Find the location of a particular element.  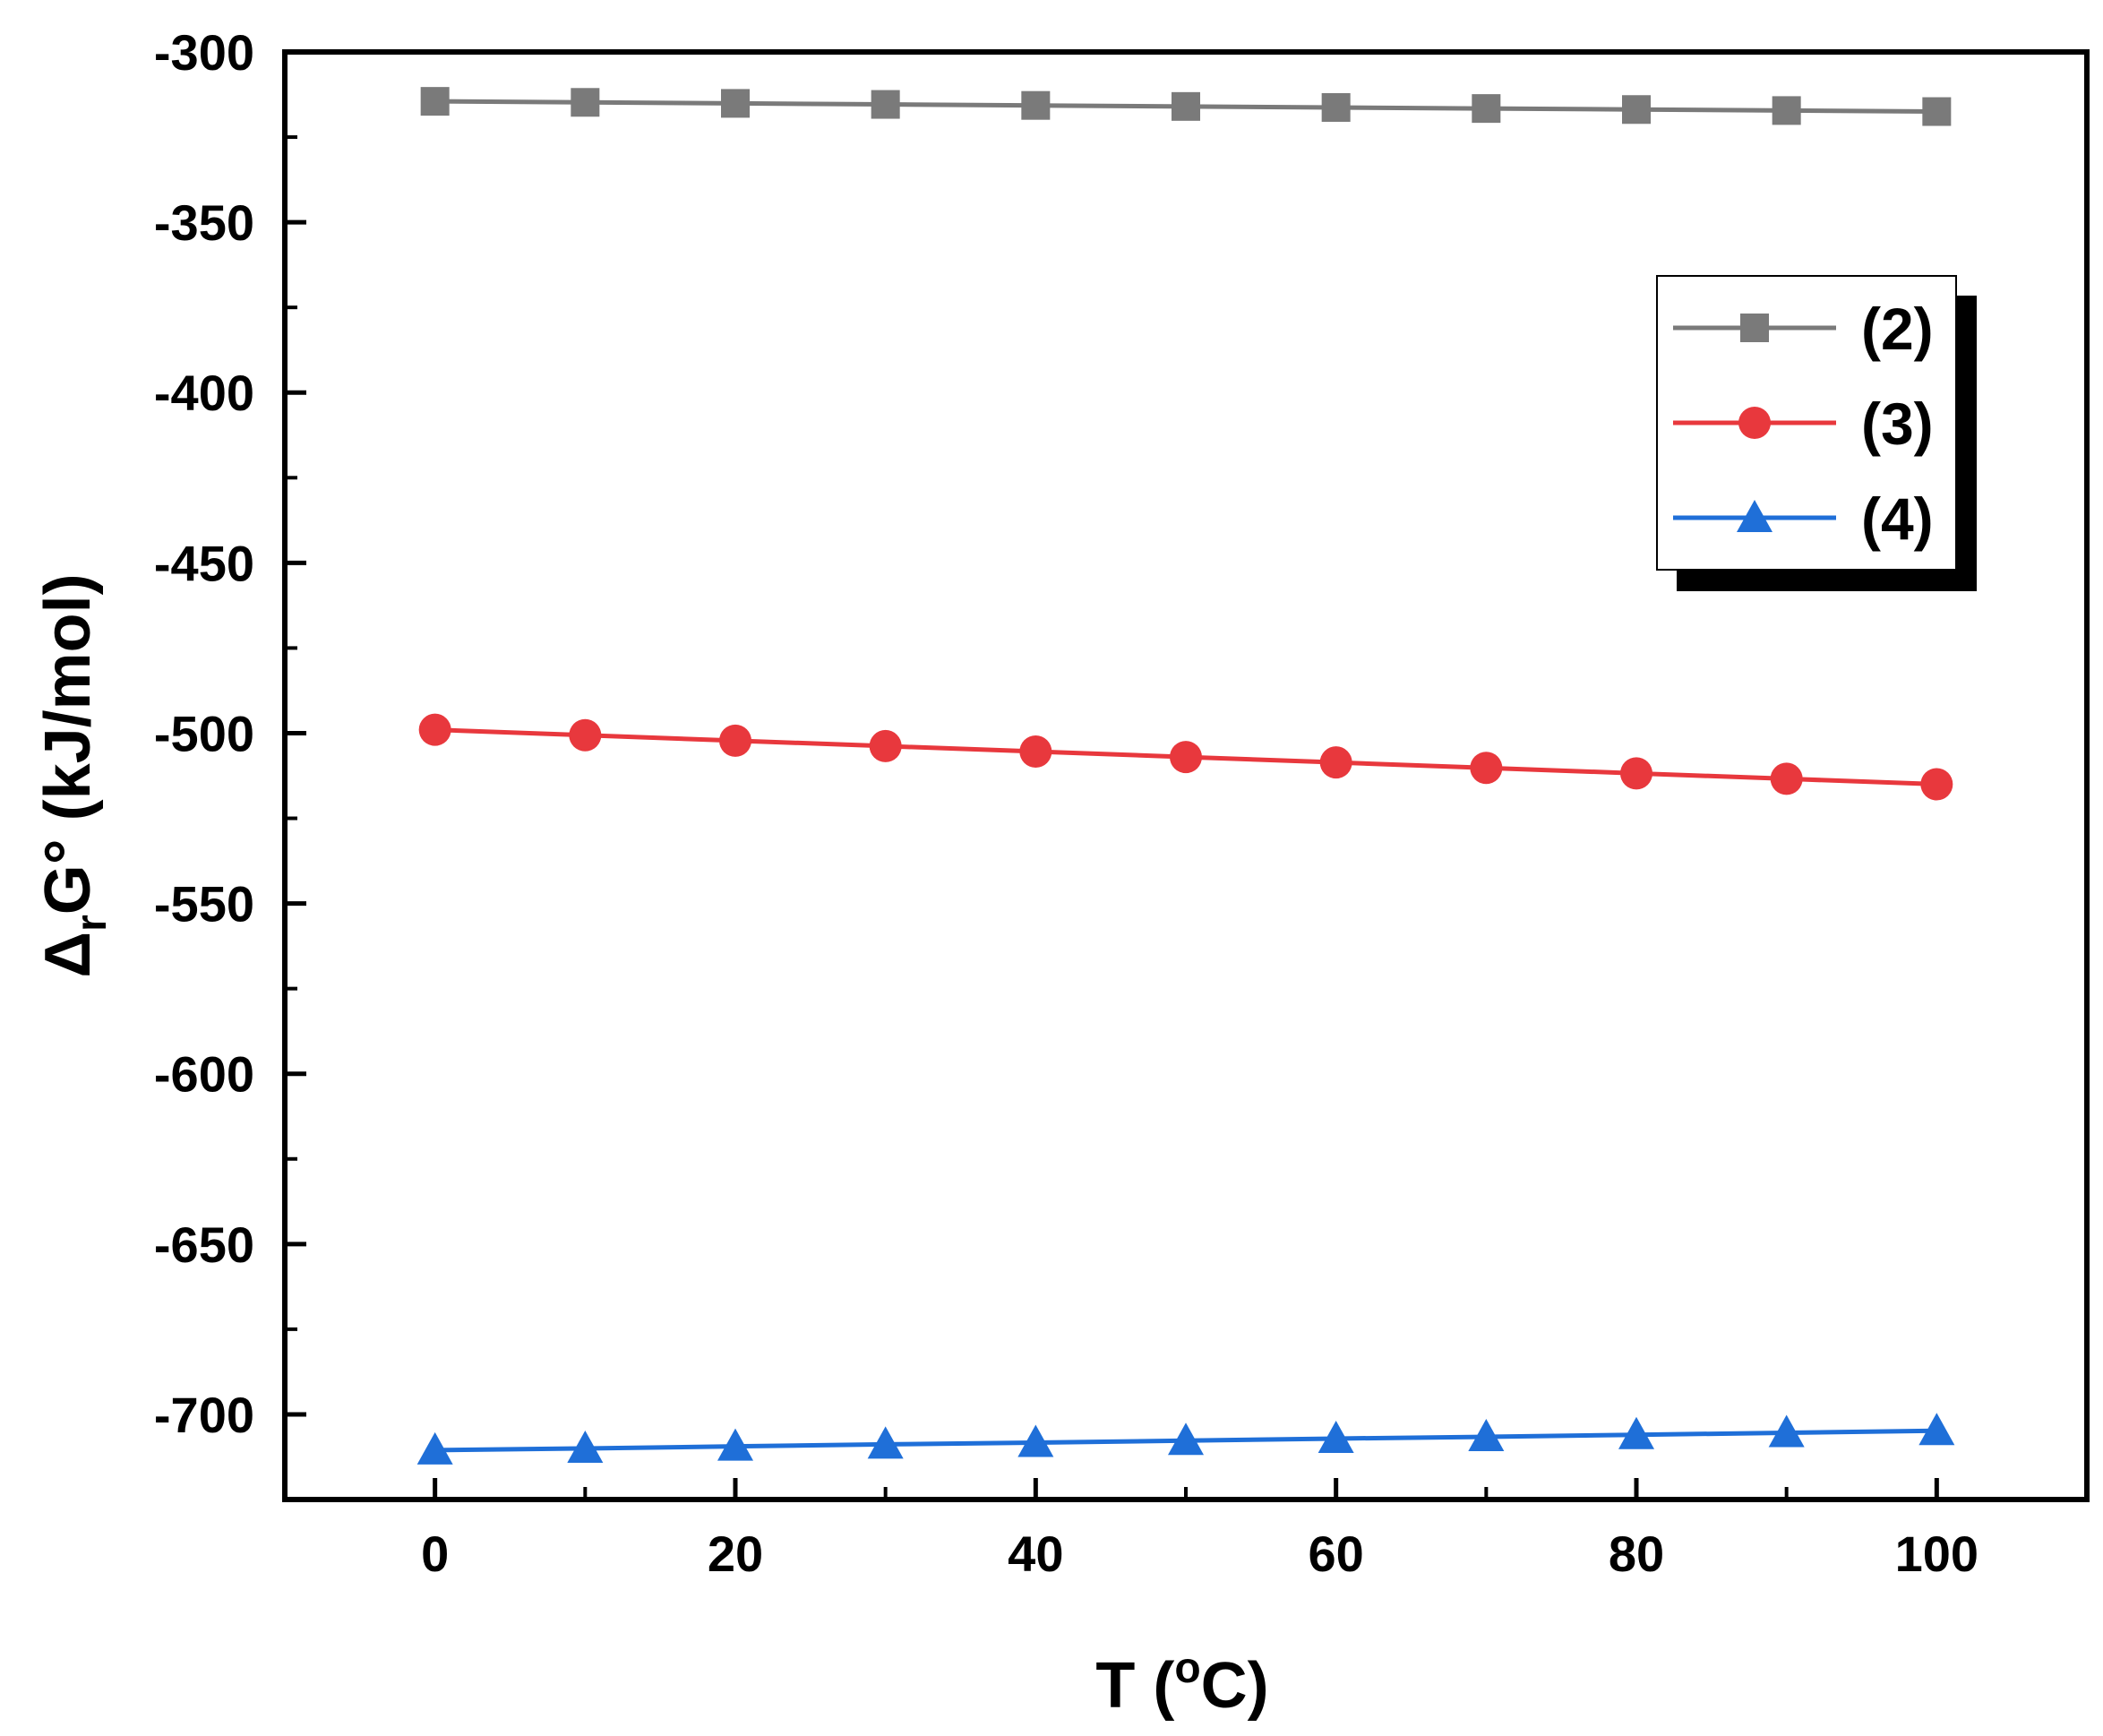

y-axis-title: ΔrG° (kJ/mol) is located at coordinates (74, 775).